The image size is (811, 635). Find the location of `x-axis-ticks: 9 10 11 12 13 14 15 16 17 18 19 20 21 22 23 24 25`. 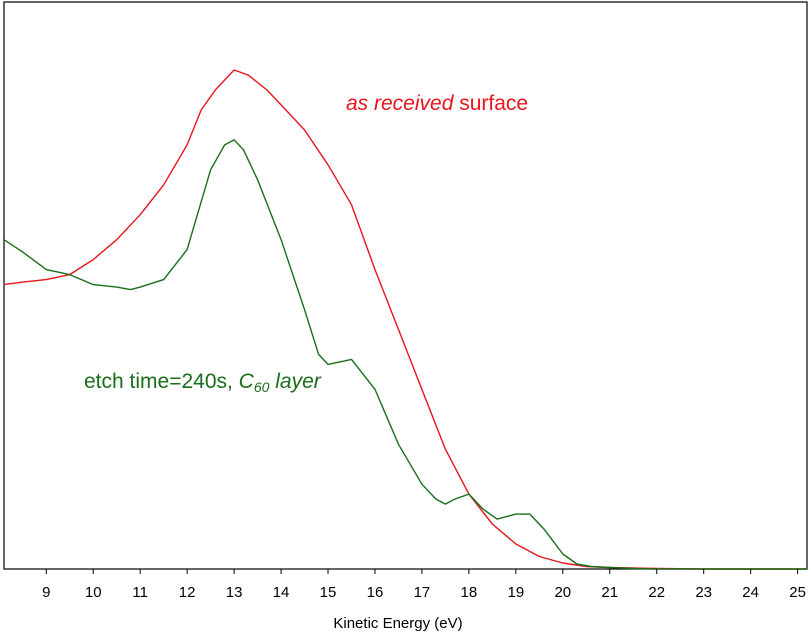

x-axis-ticks: 9 10 11 12 13 14 15 16 17 18 19 20 21 22 23 24 25 is located at coordinates (424, 585).